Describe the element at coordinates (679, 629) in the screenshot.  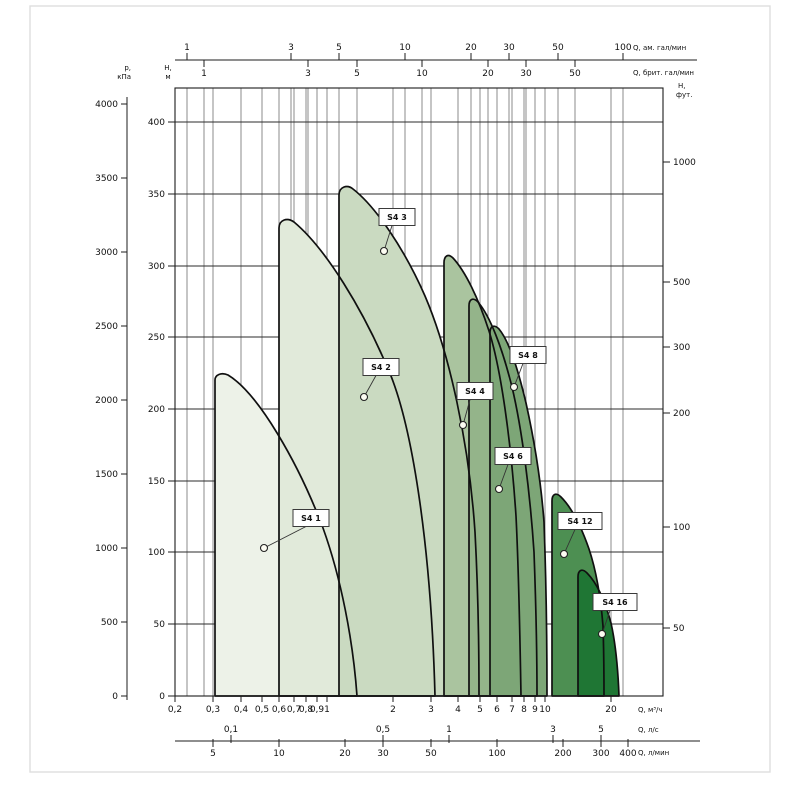
I see `ft-tick-label: 50` at that location.